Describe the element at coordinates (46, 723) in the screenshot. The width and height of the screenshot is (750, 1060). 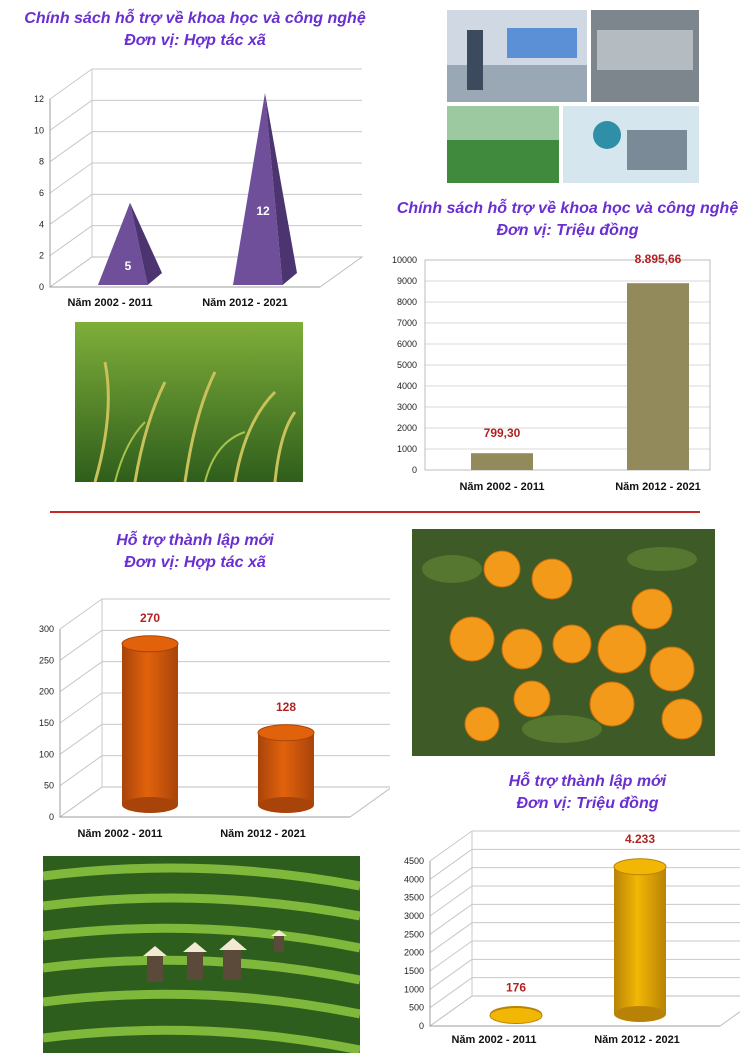
I see `y-tick-label: 150` at that location.